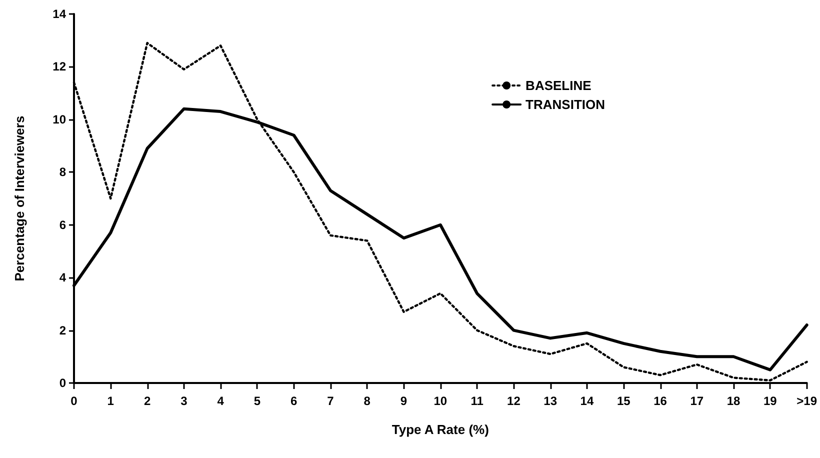 This screenshot has width=820, height=458. I want to click on x-tick-label: 17, so click(697, 401).